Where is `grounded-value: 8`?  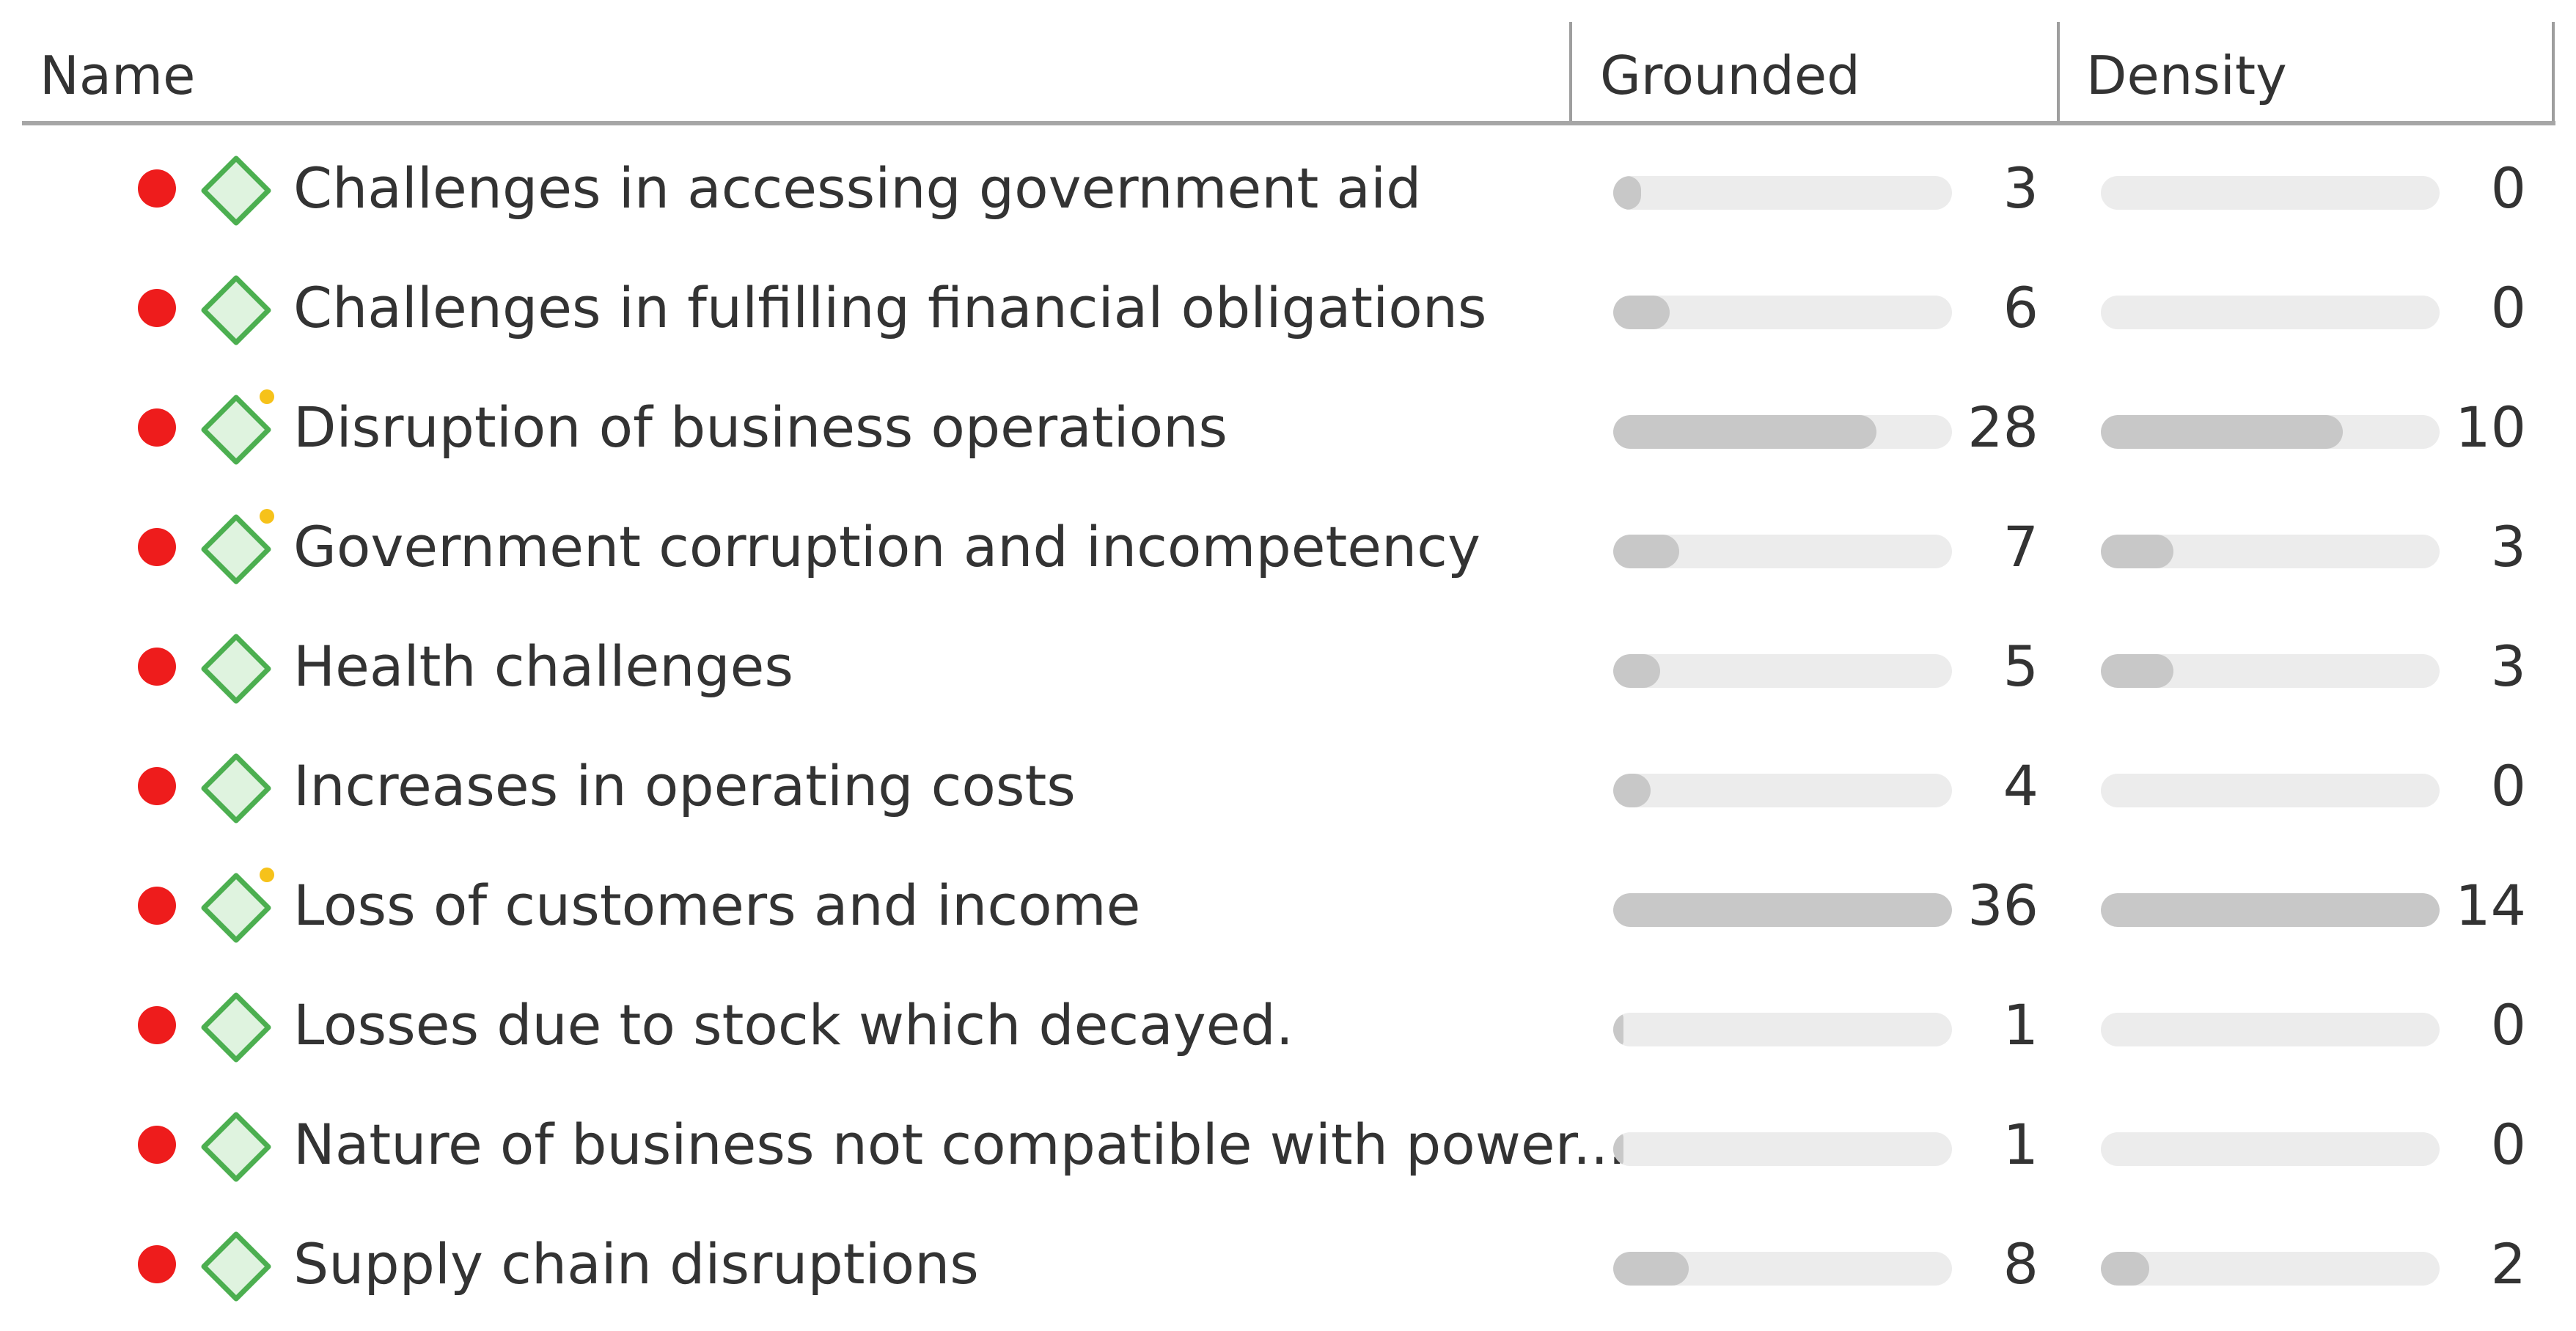
grounded-value: 8 is located at coordinates (2021, 1264).